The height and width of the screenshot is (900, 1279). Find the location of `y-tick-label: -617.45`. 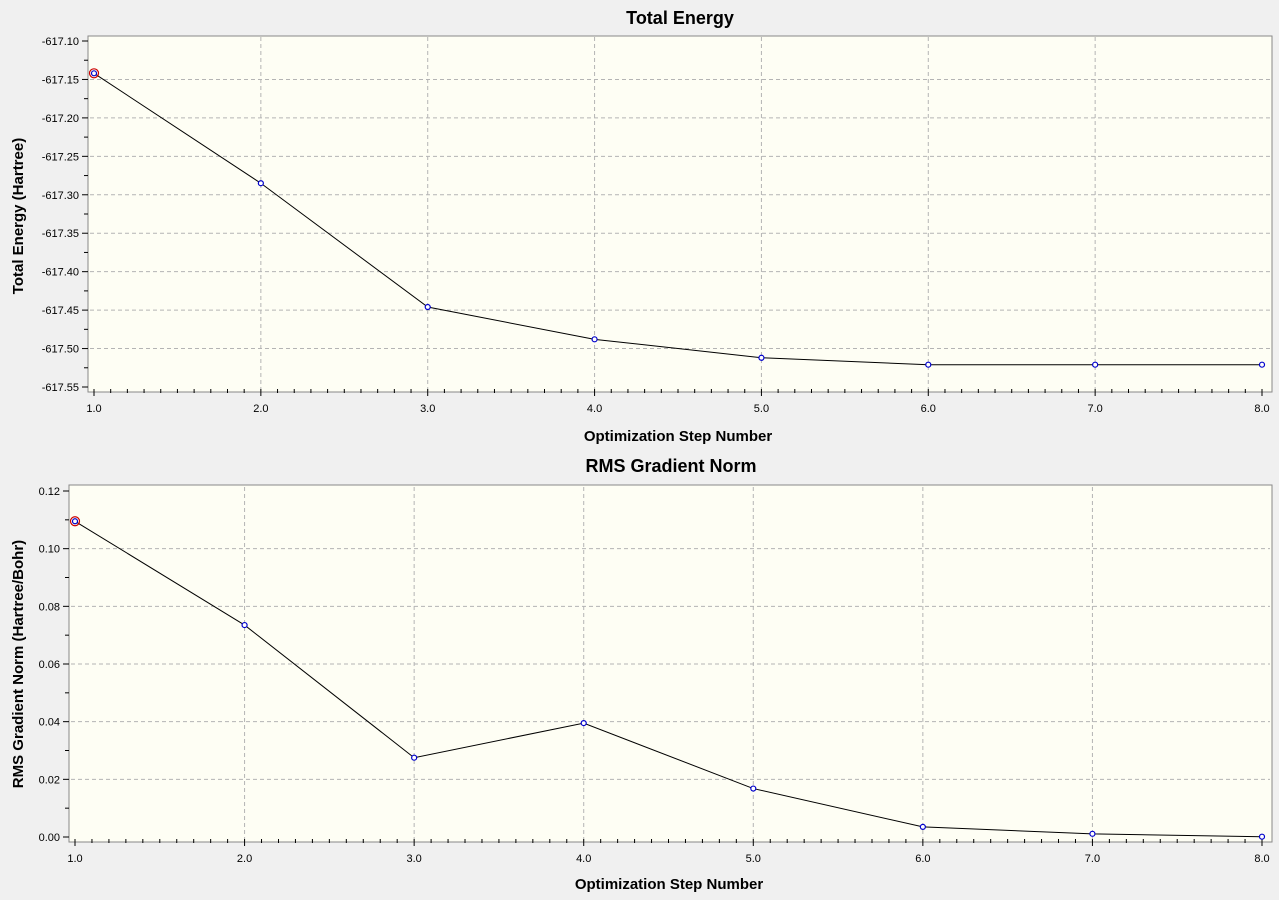

y-tick-label: -617.45 is located at coordinates (60, 311).